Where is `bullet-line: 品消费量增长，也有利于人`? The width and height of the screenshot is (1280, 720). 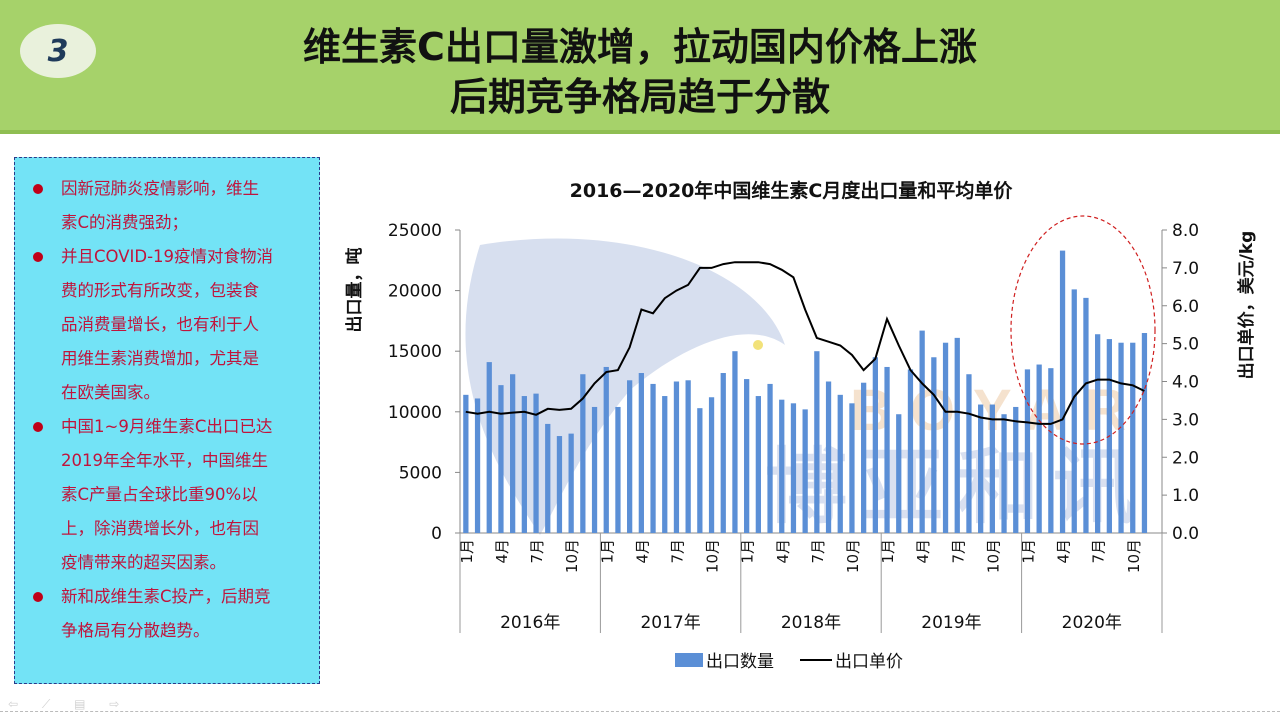
bullet-line: 品消费量增长，也有利于人 is located at coordinates (160, 324).